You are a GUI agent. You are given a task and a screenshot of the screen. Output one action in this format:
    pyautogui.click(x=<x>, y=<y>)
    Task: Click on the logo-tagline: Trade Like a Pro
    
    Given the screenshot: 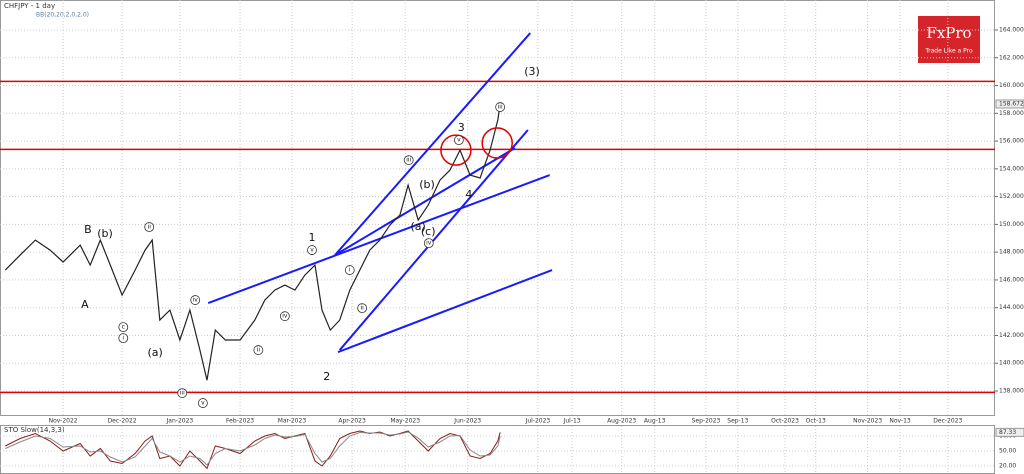 What is the action you would take?
    pyautogui.click(x=948, y=51)
    